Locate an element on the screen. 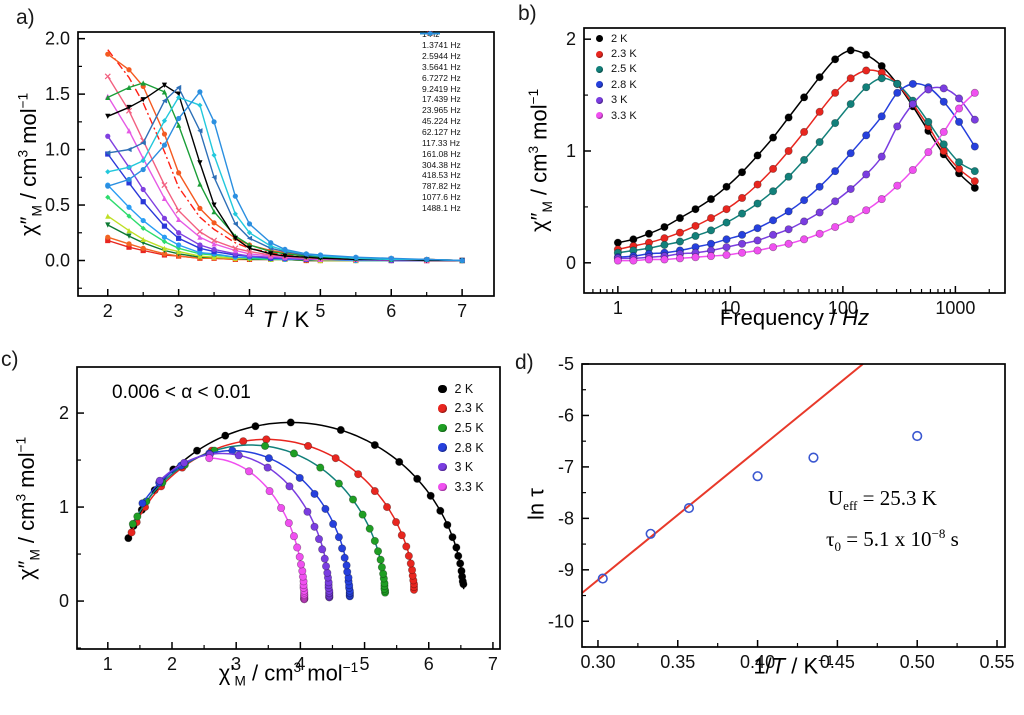 This screenshot has width=1024, height=715. legend-label: 1077.6 Hz is located at coordinates (441, 197).